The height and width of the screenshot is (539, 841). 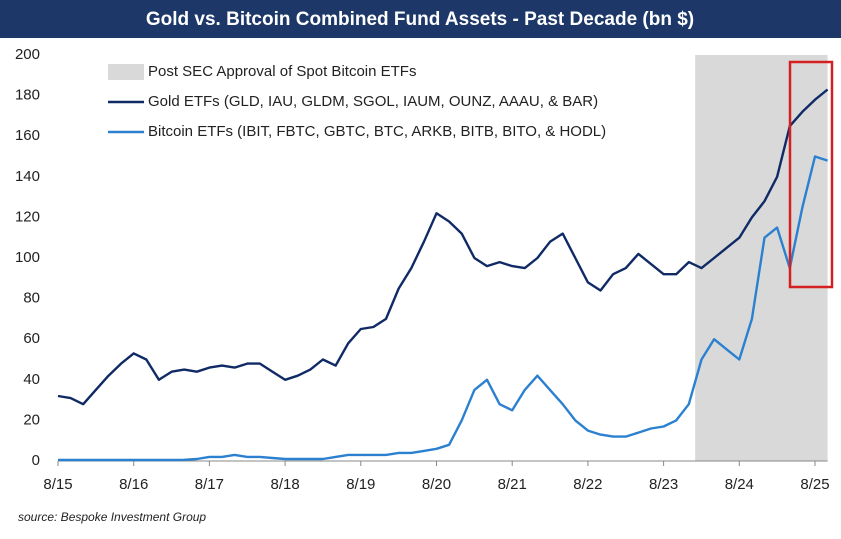 What do you see at coordinates (360, 484) in the screenshot?
I see `x-tick-label: 8/19` at bounding box center [360, 484].